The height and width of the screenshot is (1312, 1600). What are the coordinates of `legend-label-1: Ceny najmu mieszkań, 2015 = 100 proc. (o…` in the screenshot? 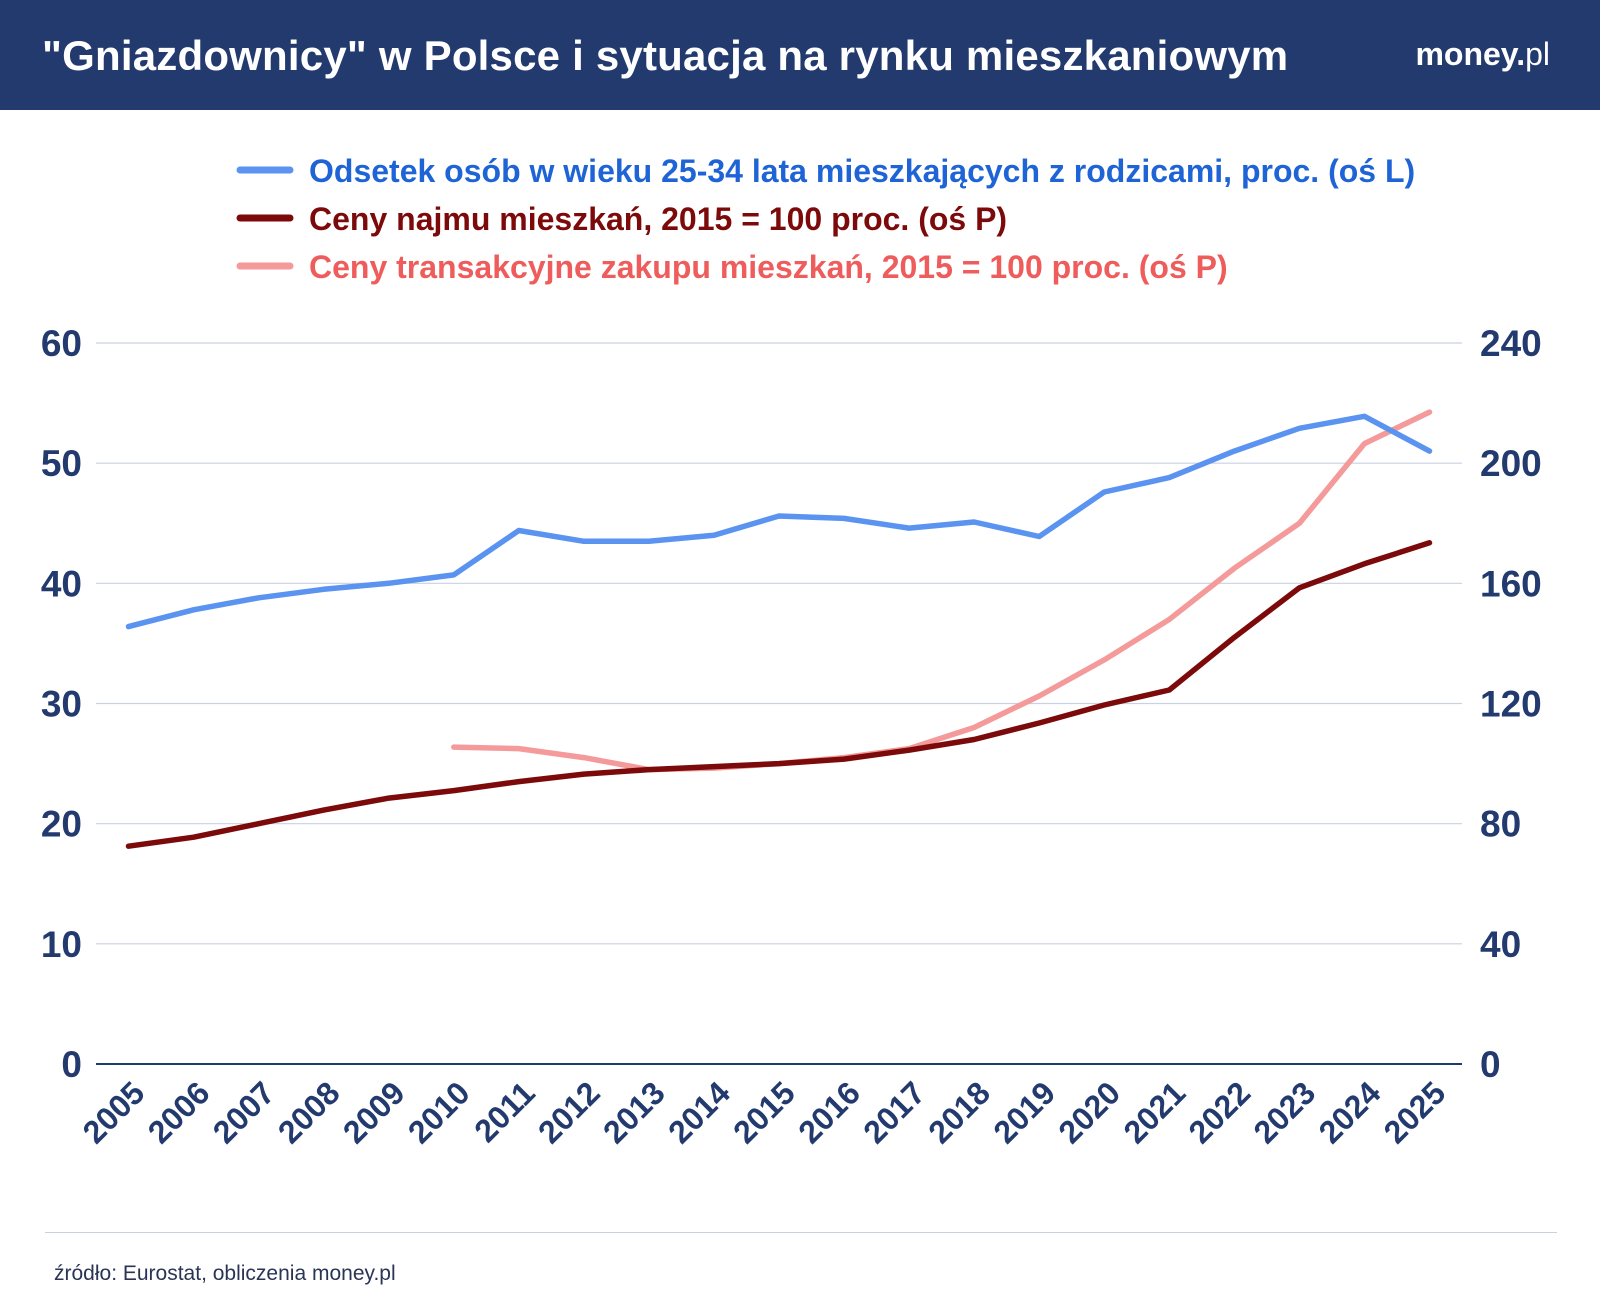 It's located at (658, 219).